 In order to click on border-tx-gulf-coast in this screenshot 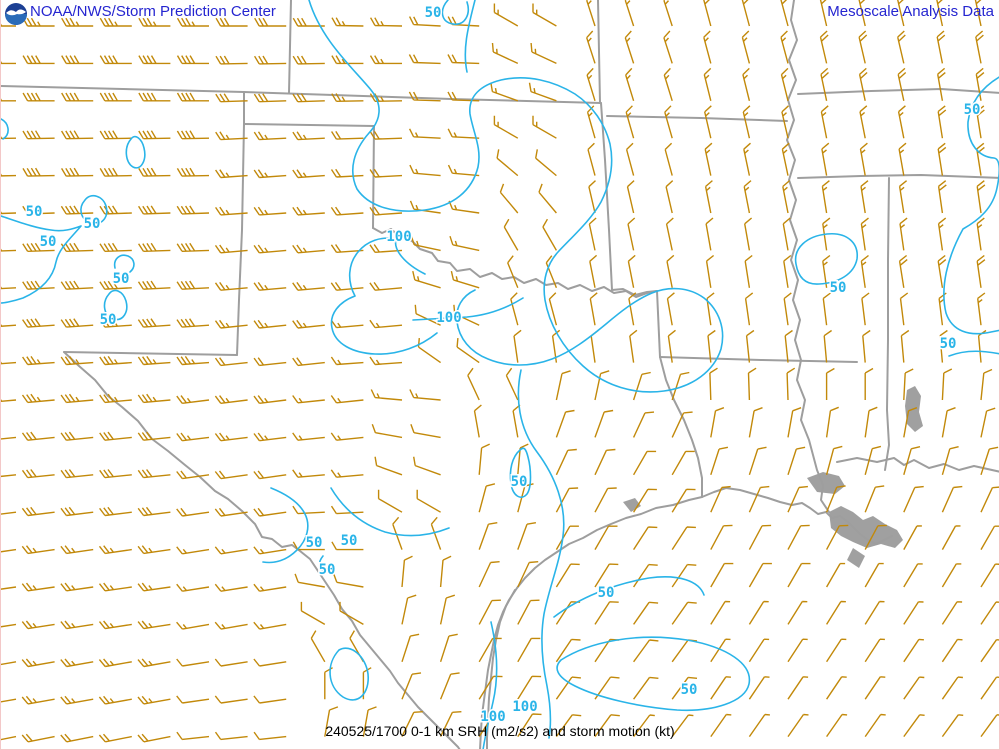, I will do `click(591, 622)`.